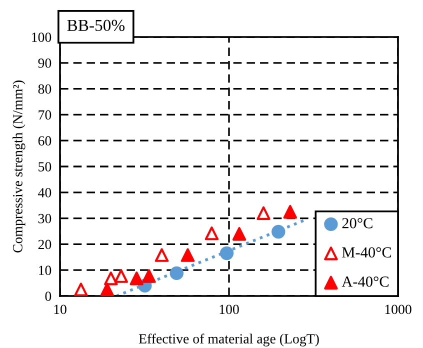  What do you see at coordinates (365, 281) in the screenshot?
I see `legend-label: A-40°C` at bounding box center [365, 281].